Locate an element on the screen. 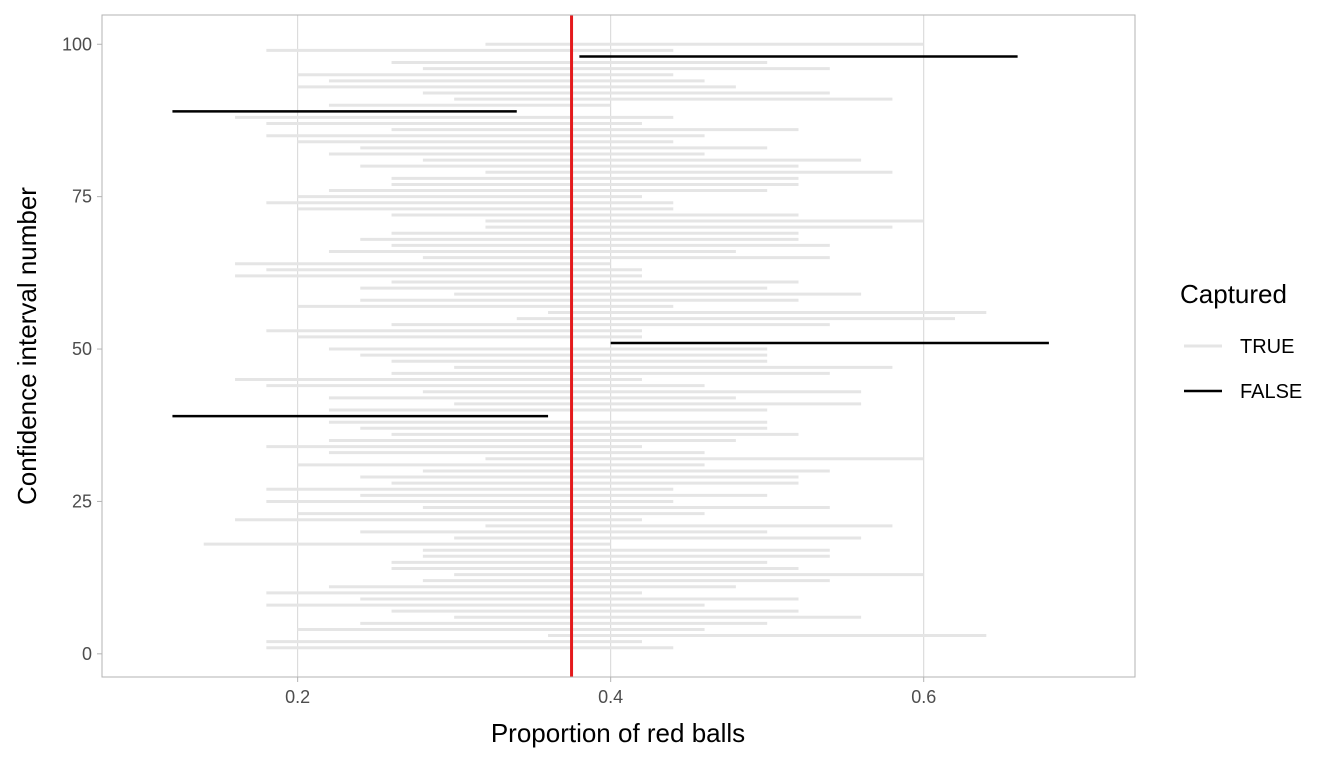 Image resolution: width=1344 pixels, height=768 pixels. legend-label-false: FALSE is located at coordinates (1271, 392).